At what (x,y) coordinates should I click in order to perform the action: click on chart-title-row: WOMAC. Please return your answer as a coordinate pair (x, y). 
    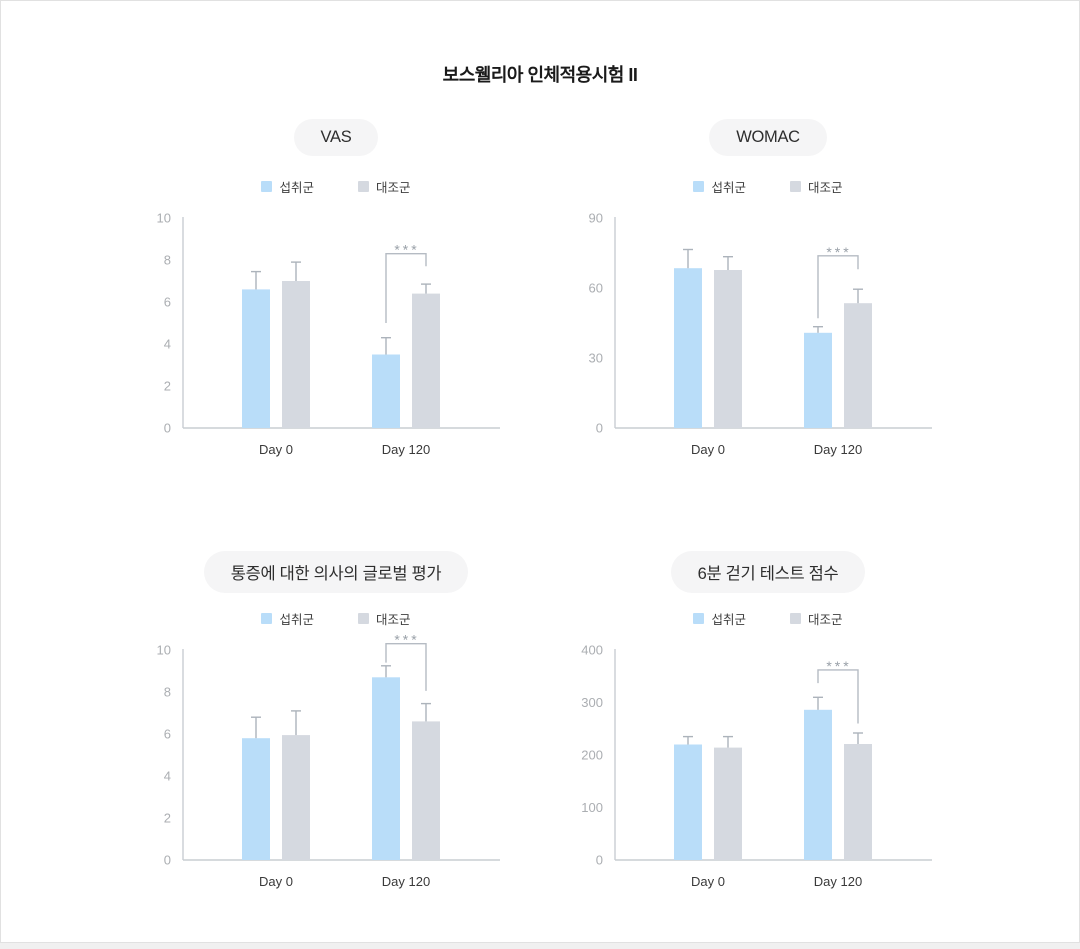
    Looking at the image, I should click on (768, 137).